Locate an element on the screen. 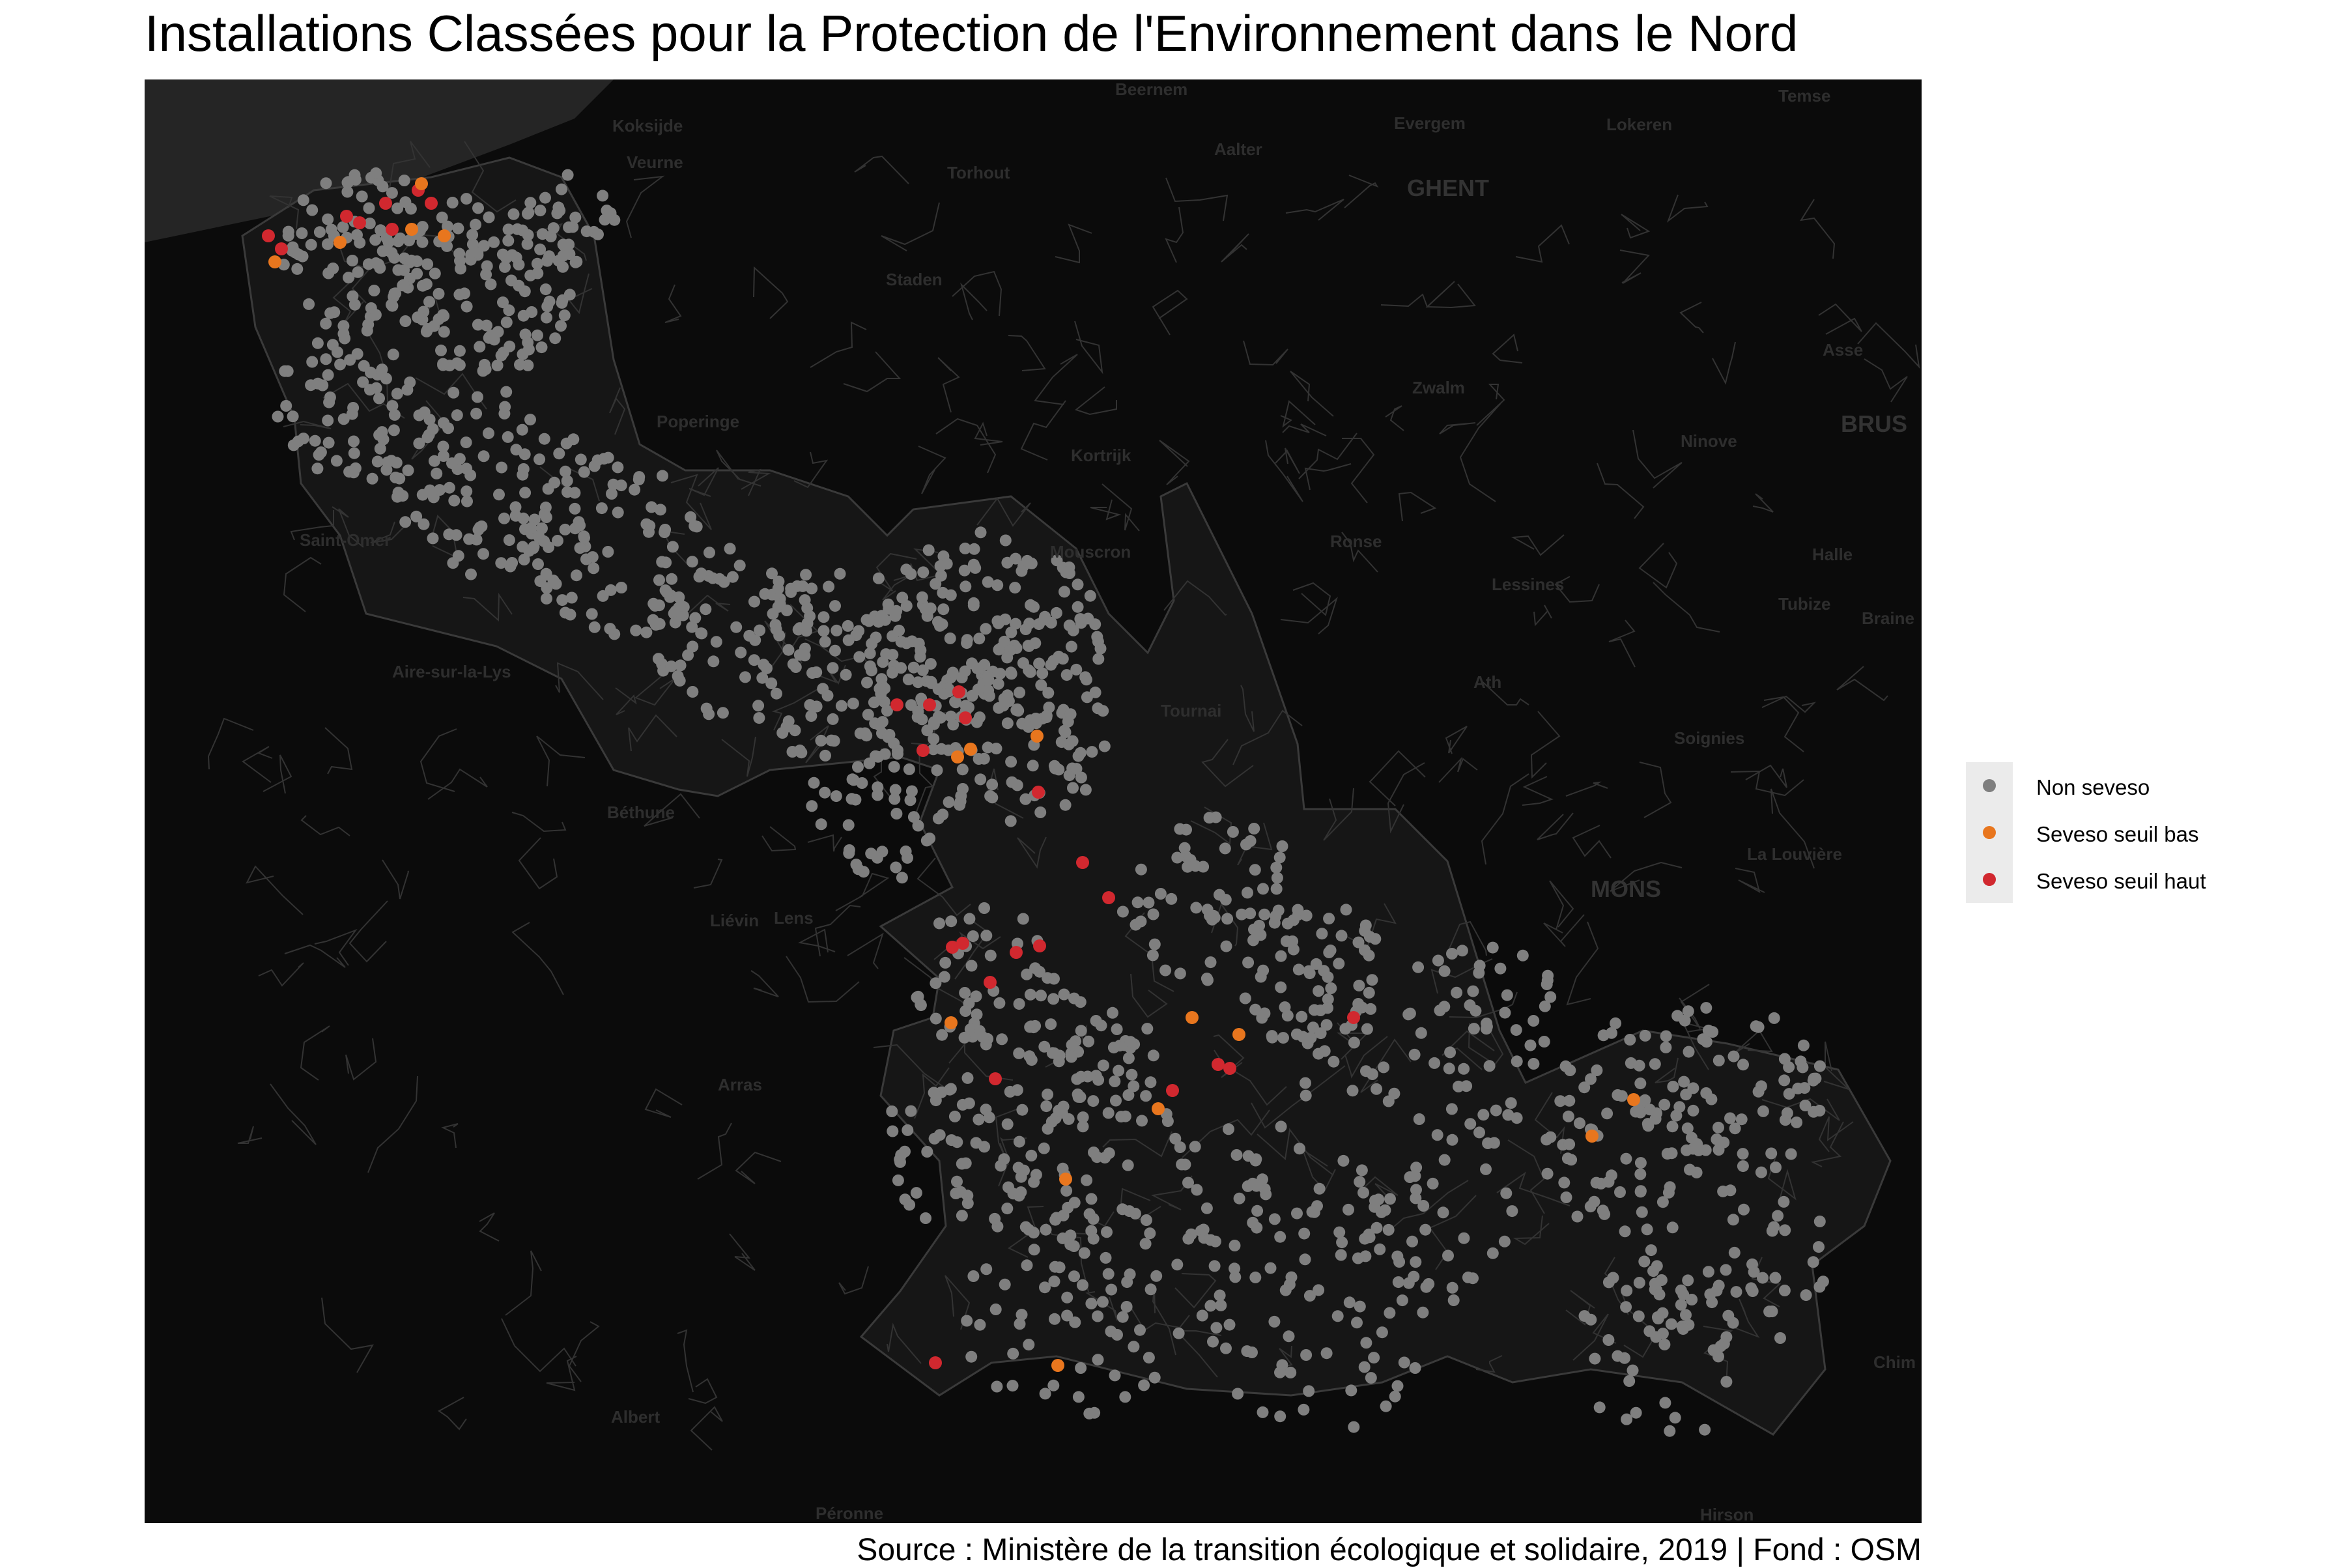 This screenshot has width=2345, height=1568. place-label: Poperinge is located at coordinates (698, 421).